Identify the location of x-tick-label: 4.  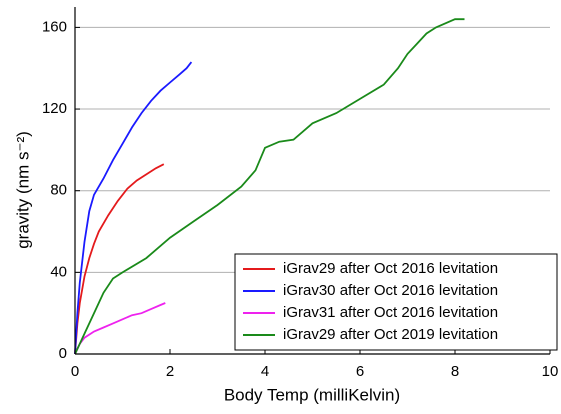
(265, 371).